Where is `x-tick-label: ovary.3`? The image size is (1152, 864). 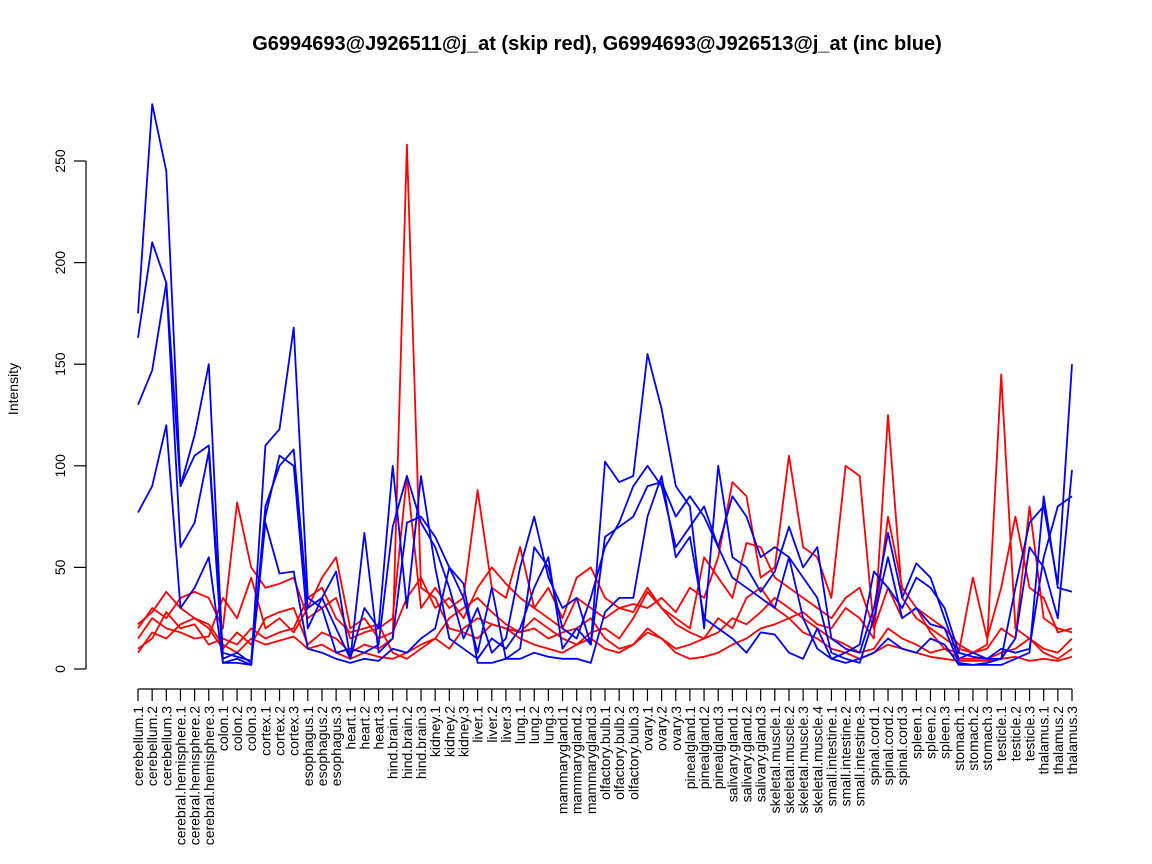 x-tick-label: ovary.3 is located at coordinates (676, 728).